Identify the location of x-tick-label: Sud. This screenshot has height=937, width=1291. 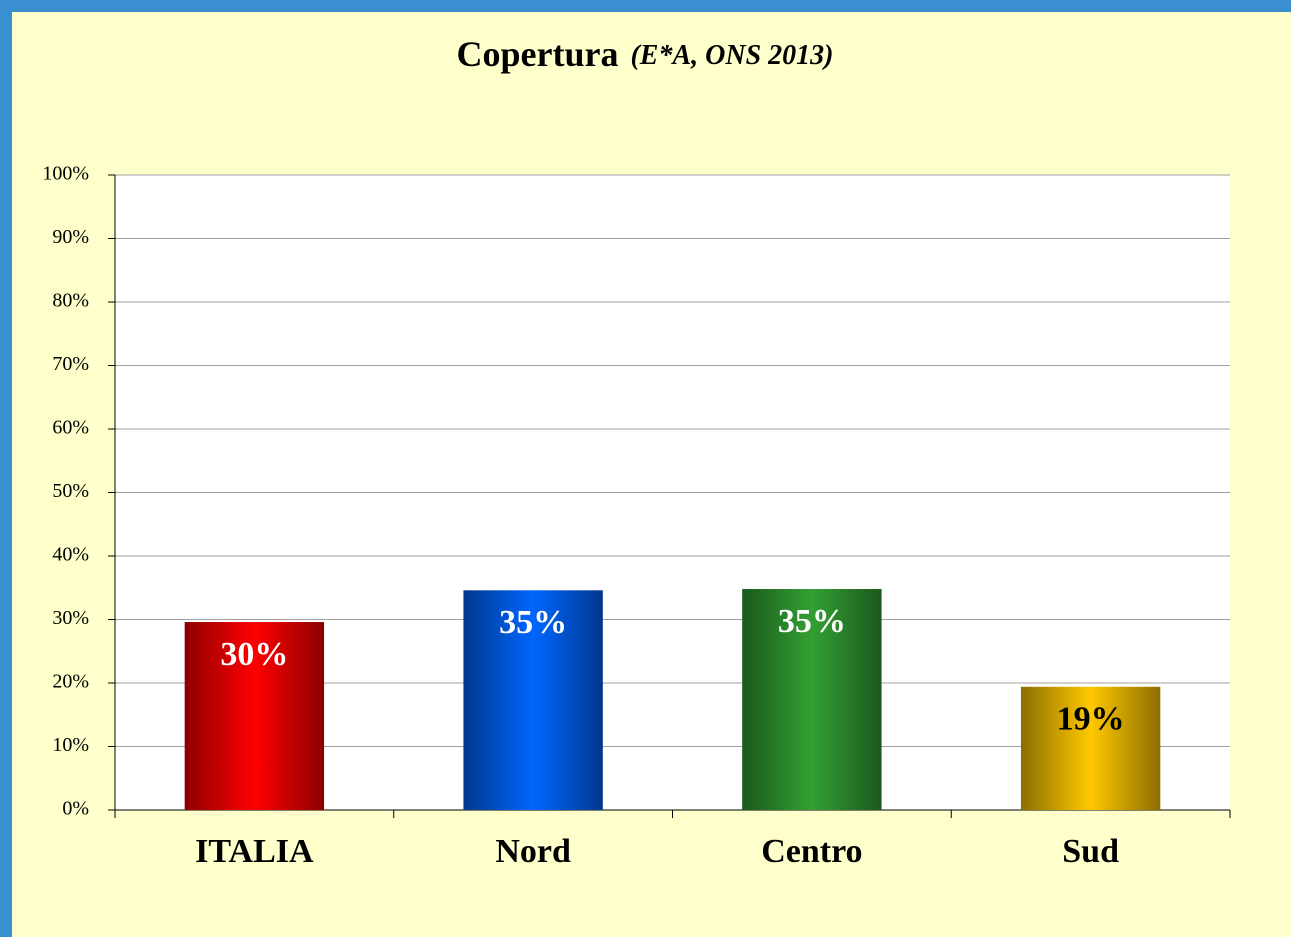
(1090, 851).